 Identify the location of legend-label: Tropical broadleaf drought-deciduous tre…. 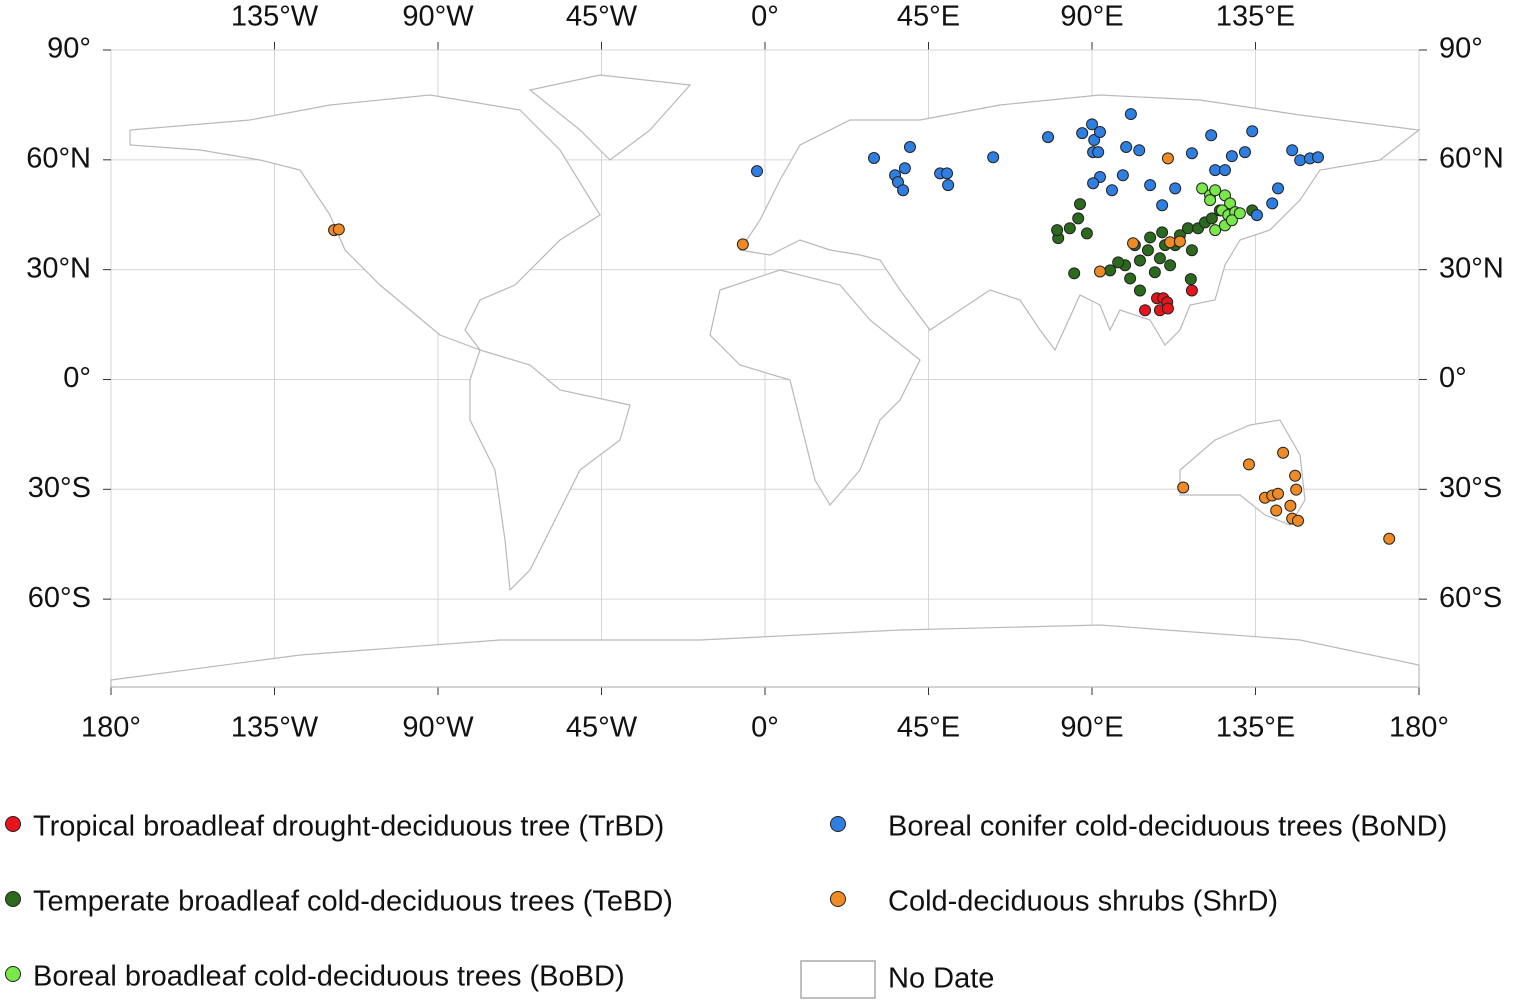
(348, 827).